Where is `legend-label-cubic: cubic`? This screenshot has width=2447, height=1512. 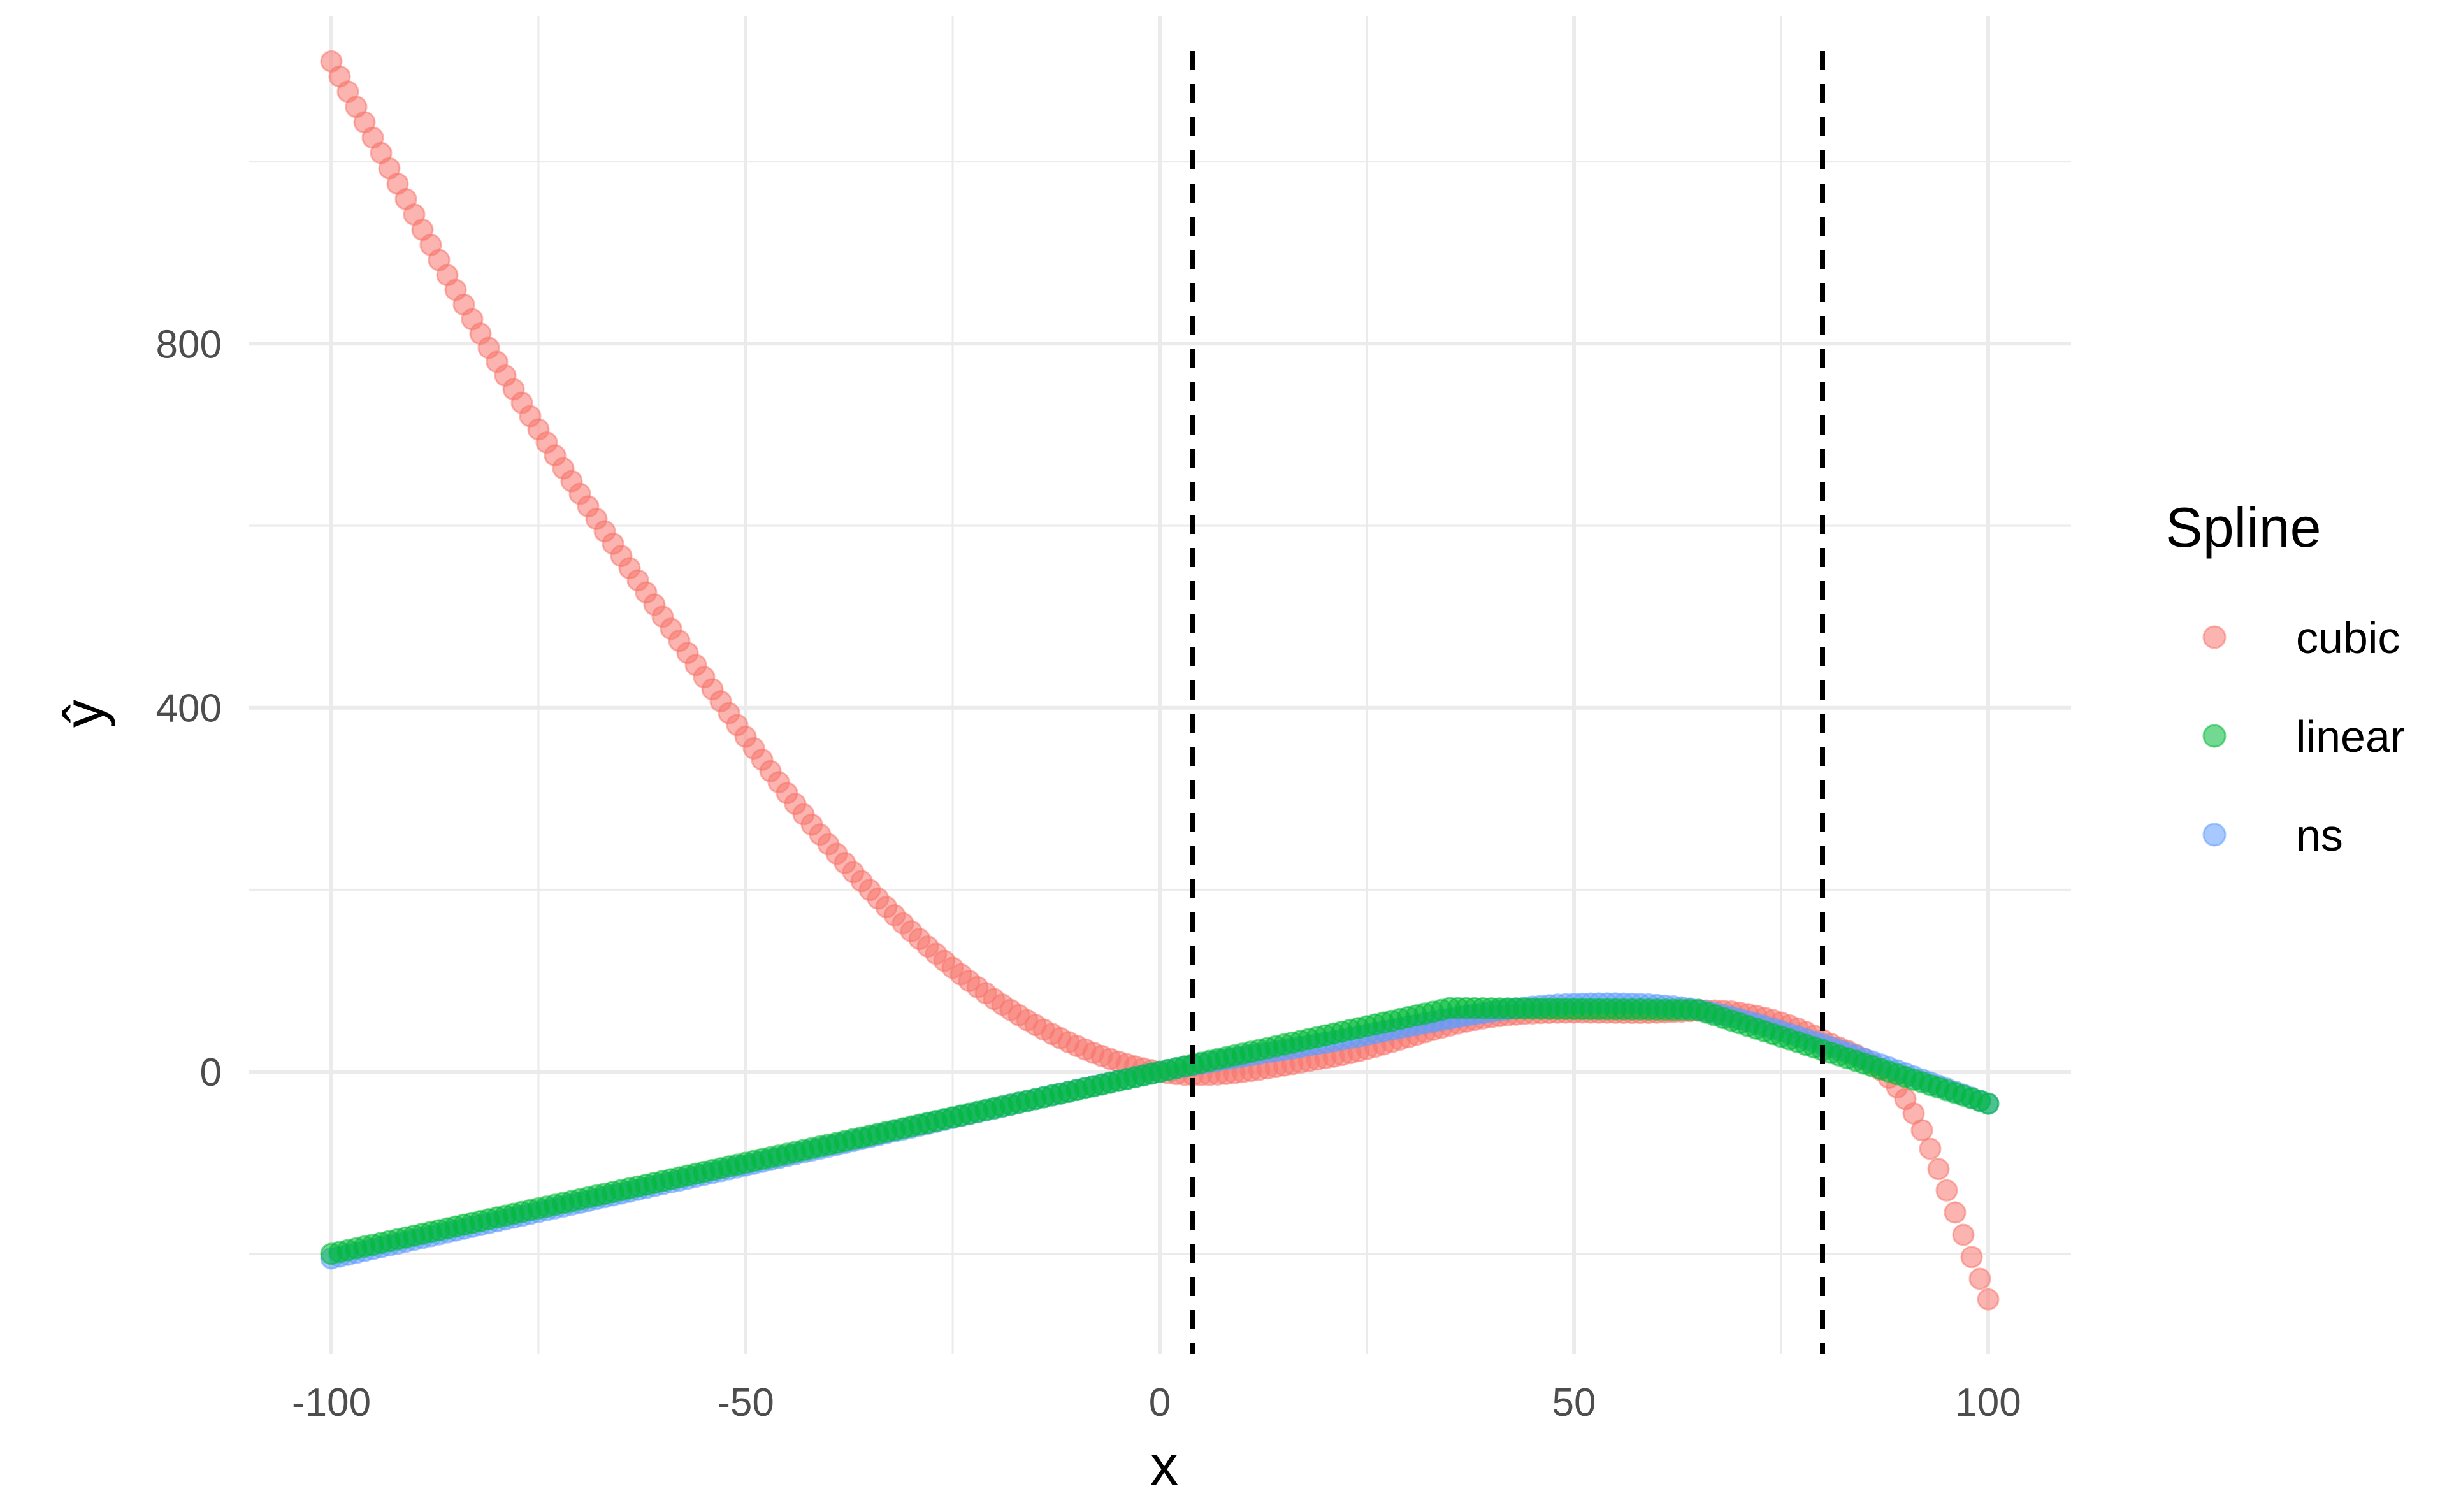
legend-label-cubic: cubic is located at coordinates (2348, 638).